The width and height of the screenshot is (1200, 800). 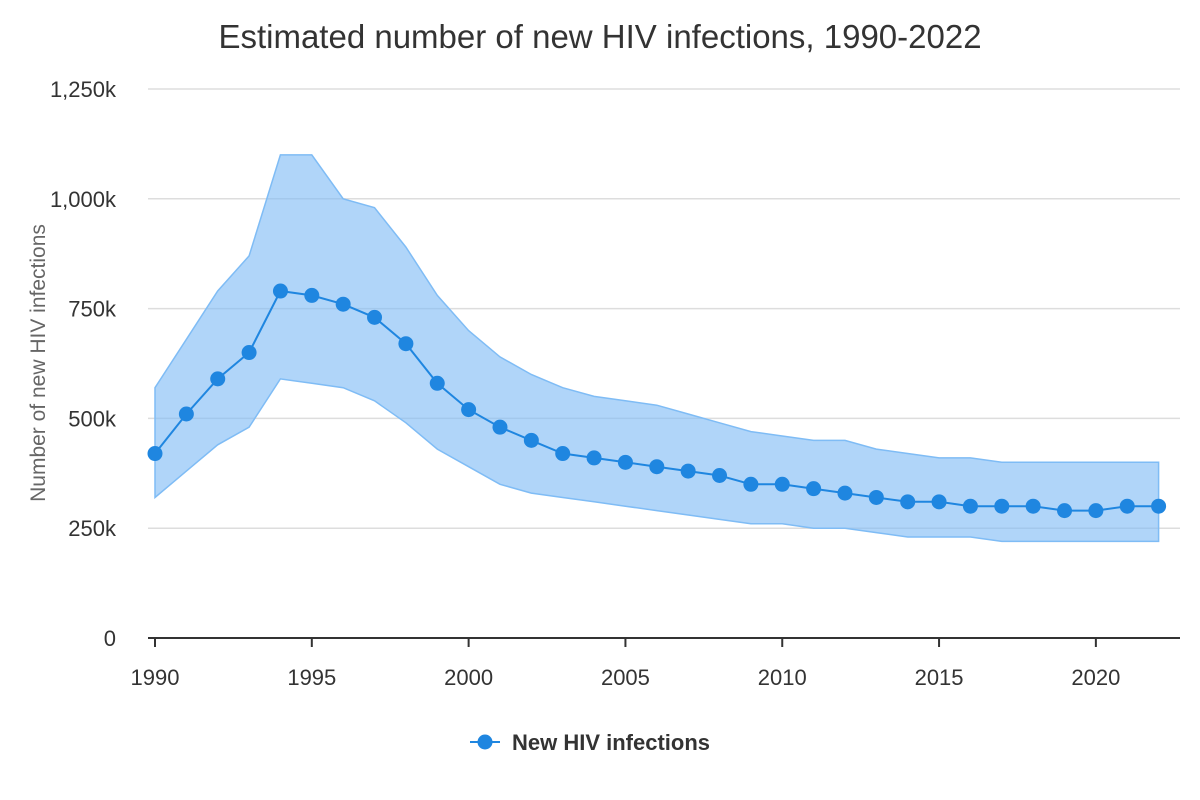 I want to click on legend-marker, so click(x=485, y=742).